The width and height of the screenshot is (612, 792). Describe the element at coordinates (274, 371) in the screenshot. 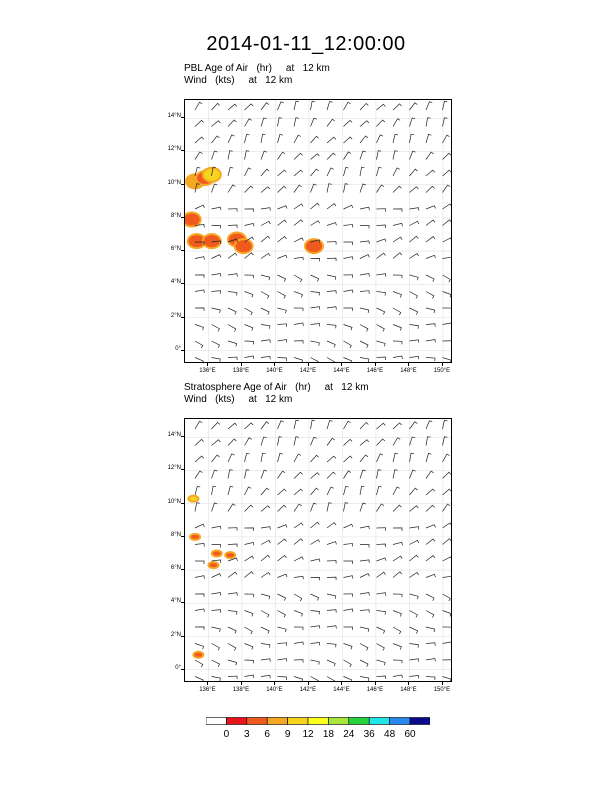

I see `x-tick-label: 140°E` at that location.